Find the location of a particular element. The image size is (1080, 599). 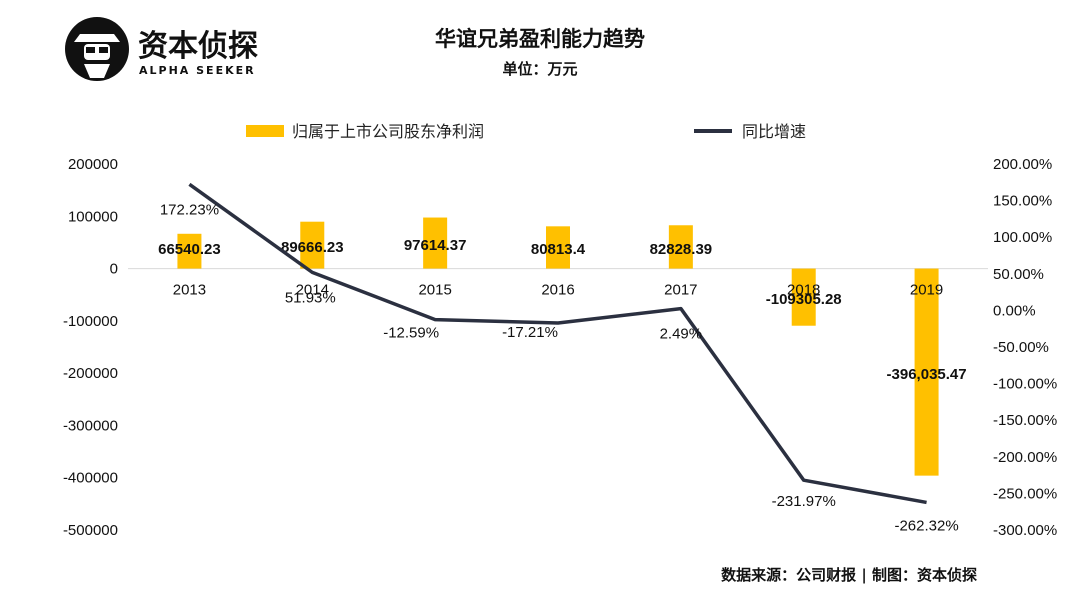

left-tick-label: 0 is located at coordinates (114, 269).